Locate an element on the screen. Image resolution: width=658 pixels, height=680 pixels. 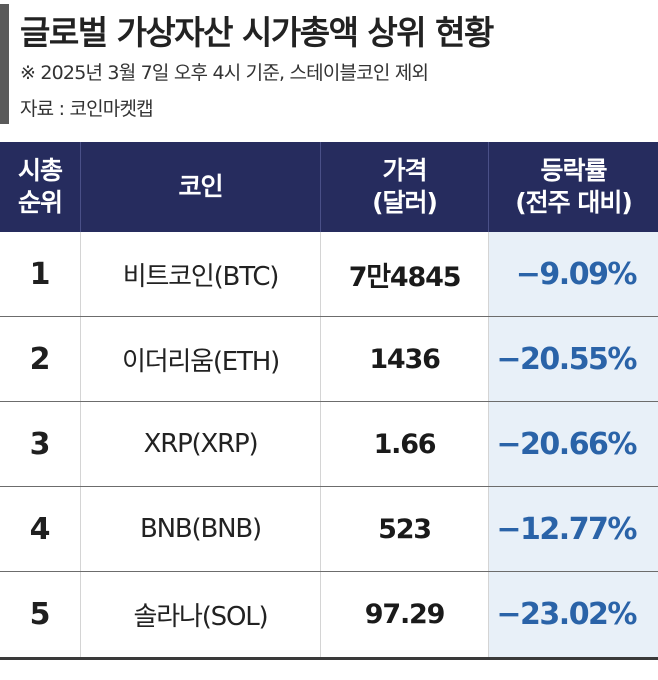
column-header-coin-line1: 코인 is located at coordinates (200, 186).